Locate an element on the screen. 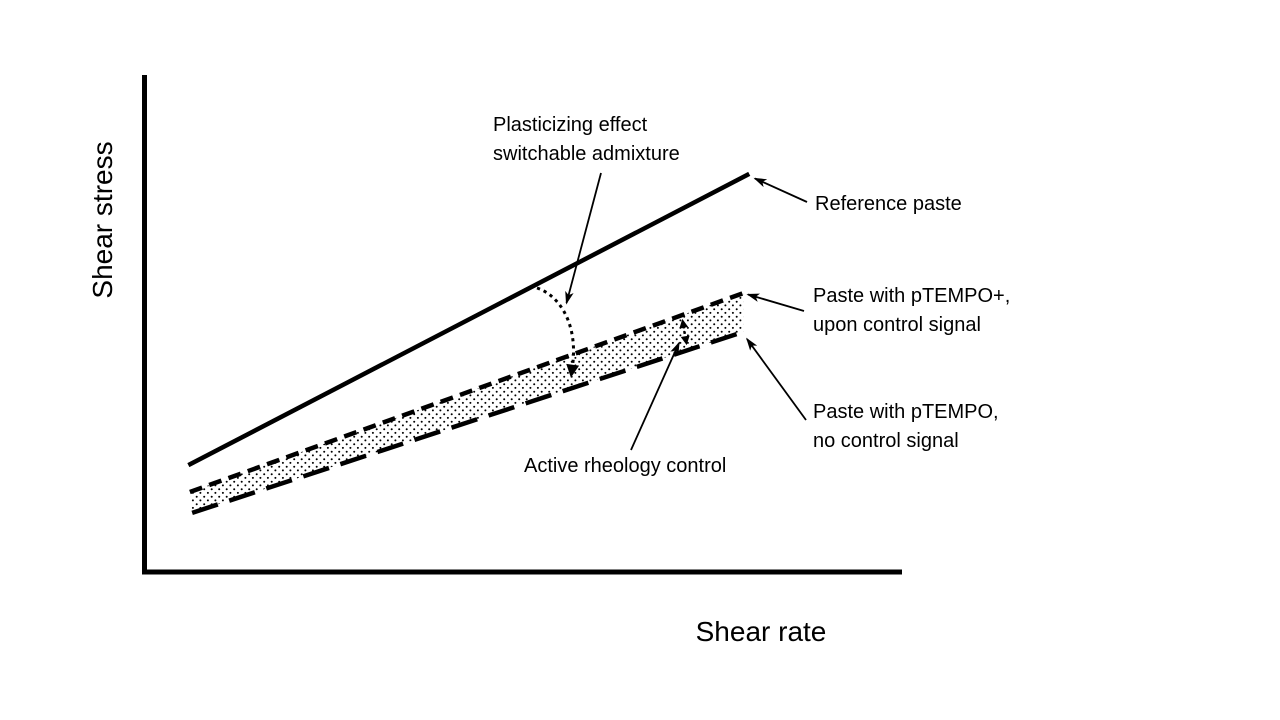 The image size is (1280, 720). ptempo-label-line1: Paste with pTEMPO, is located at coordinates (906, 412).